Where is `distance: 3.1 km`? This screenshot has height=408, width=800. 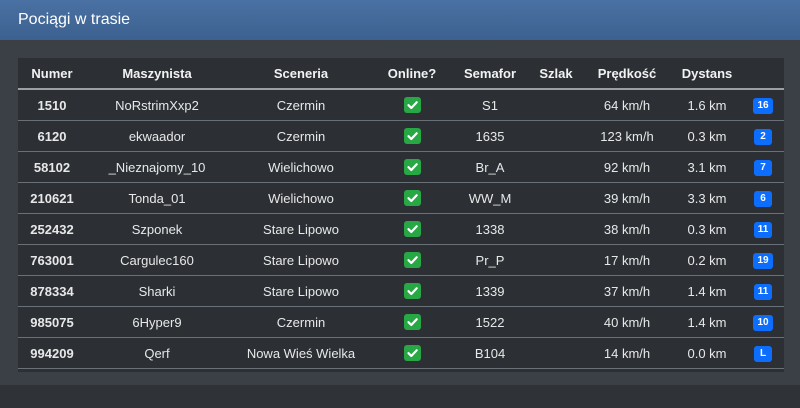 distance: 3.1 km is located at coordinates (707, 167).